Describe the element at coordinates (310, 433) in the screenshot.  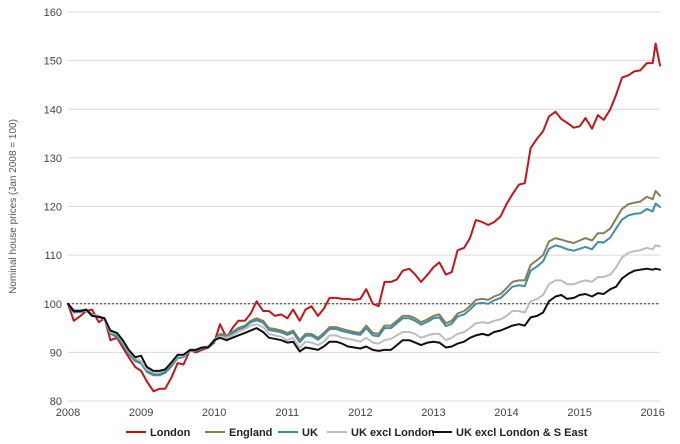
I see `legend-label: UK` at that location.